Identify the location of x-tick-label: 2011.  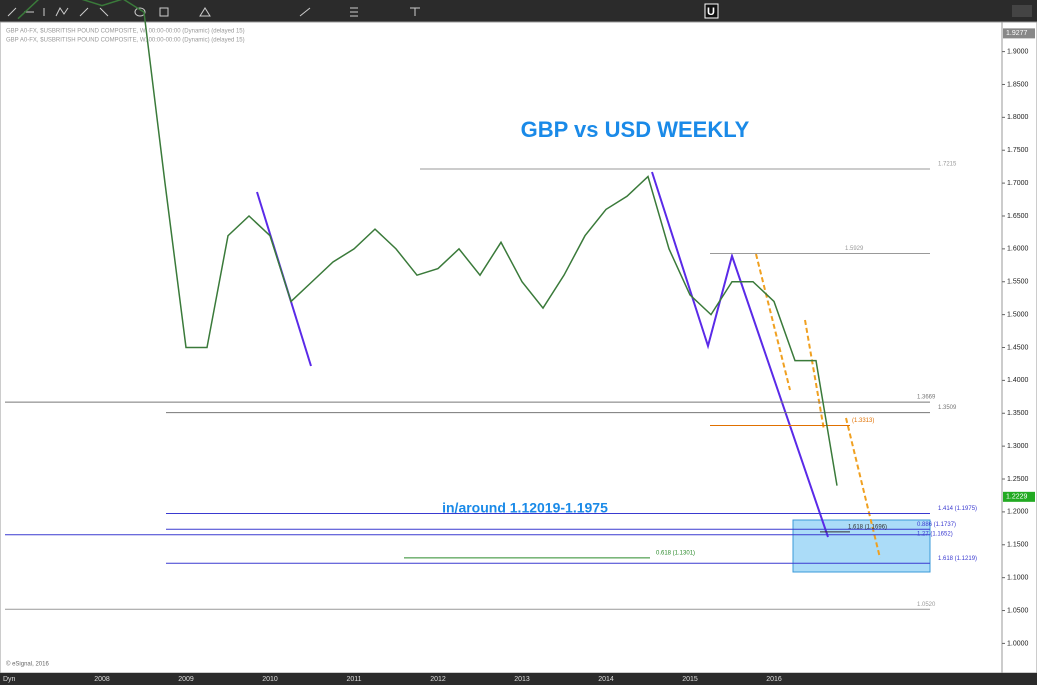
(353, 679).